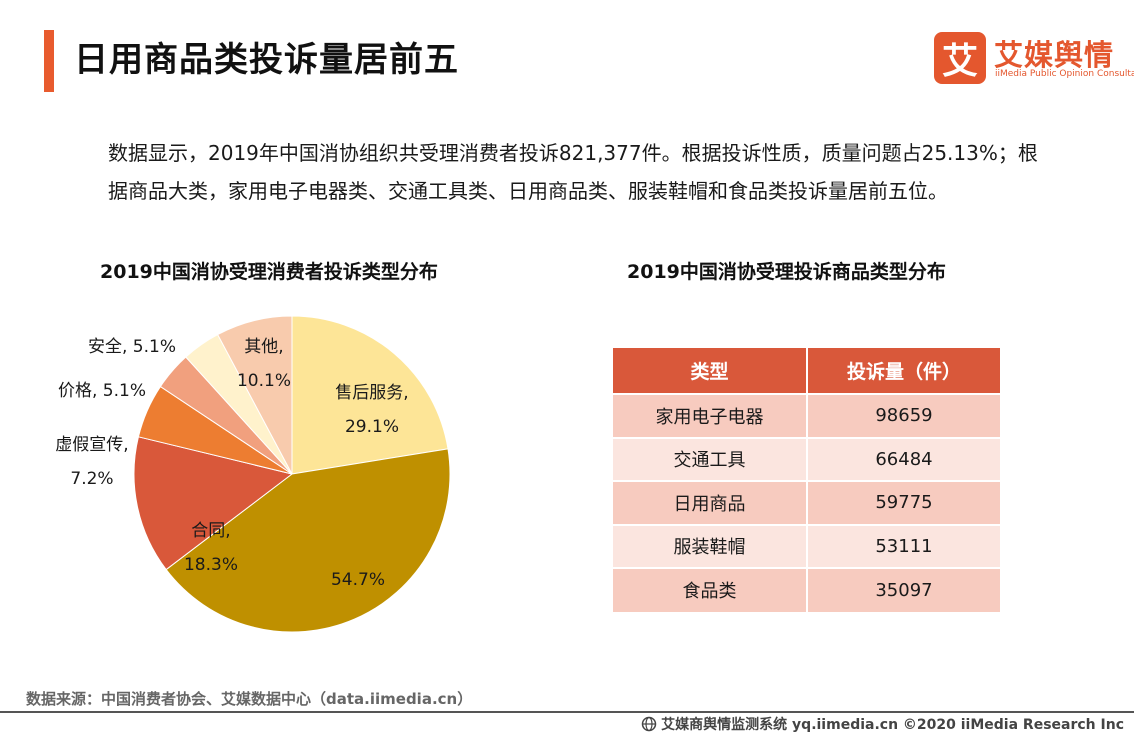 The height and width of the screenshot is (737, 1134). Describe the element at coordinates (903, 415) in the screenshot. I see `table-cell-count: 98659` at that location.